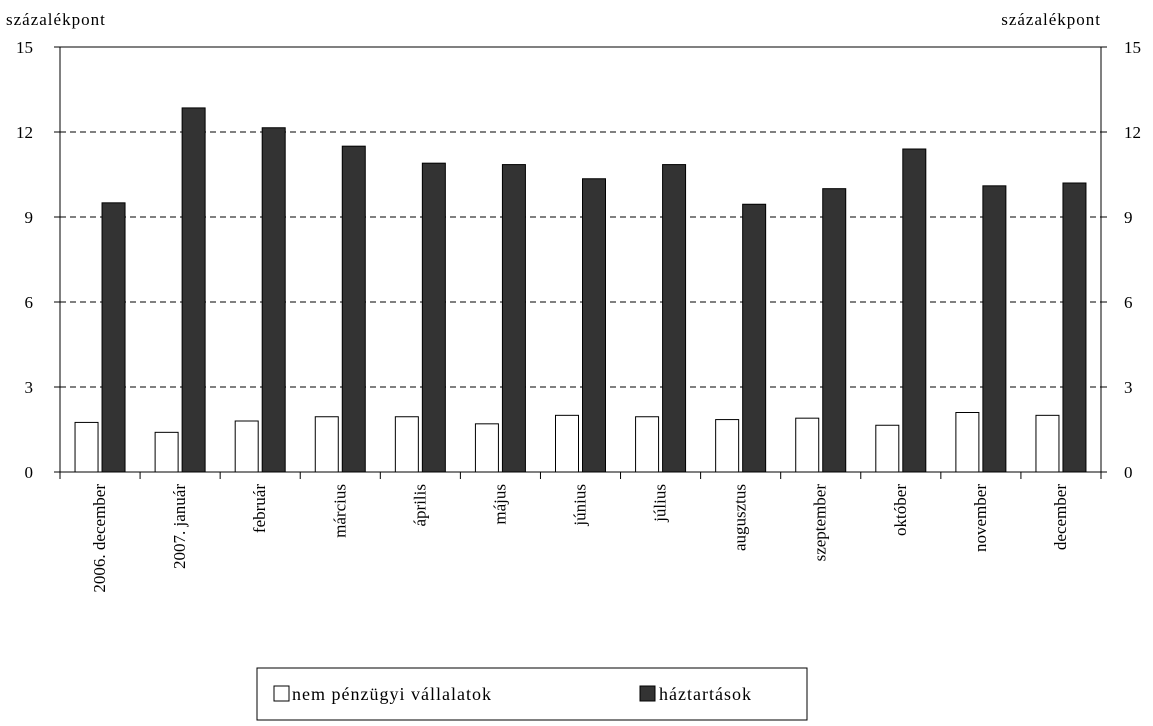  Describe the element at coordinates (1128, 472) in the screenshot. I see `right-tick-label-0: 0` at that location.